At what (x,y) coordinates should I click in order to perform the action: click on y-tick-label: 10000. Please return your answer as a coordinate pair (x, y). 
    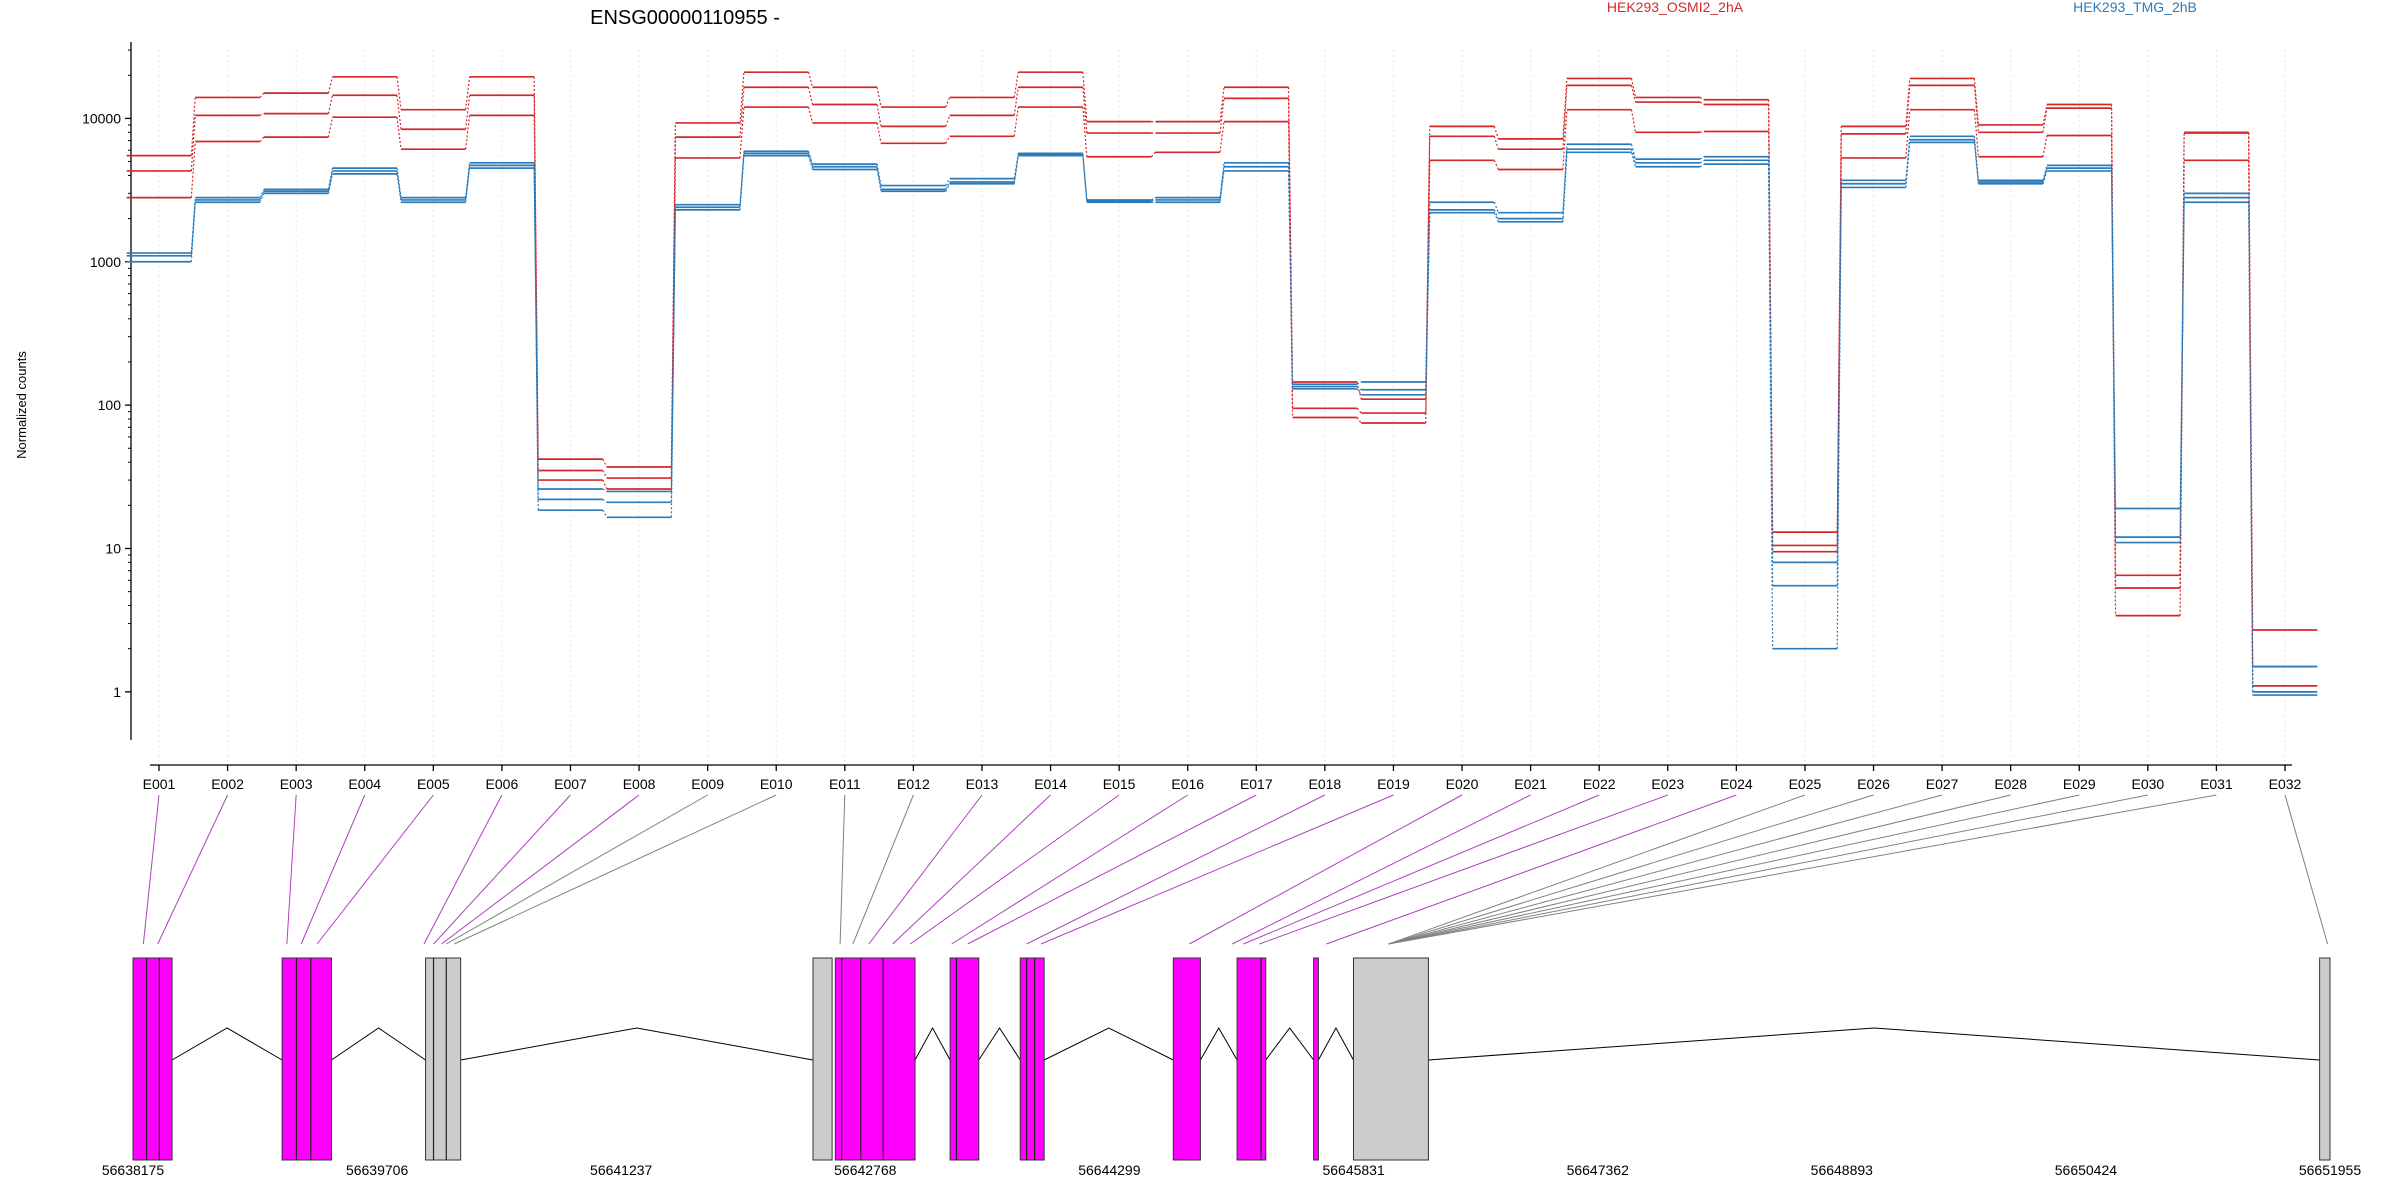
    Looking at the image, I should click on (101, 118).